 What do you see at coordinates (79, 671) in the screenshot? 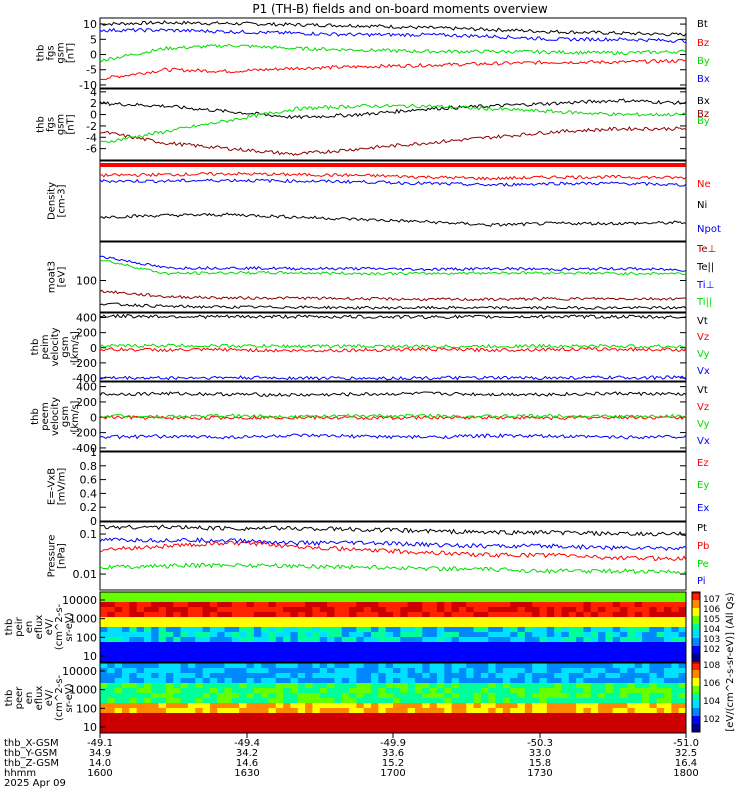
I see `y-tick-label: 10000` at bounding box center [79, 671].